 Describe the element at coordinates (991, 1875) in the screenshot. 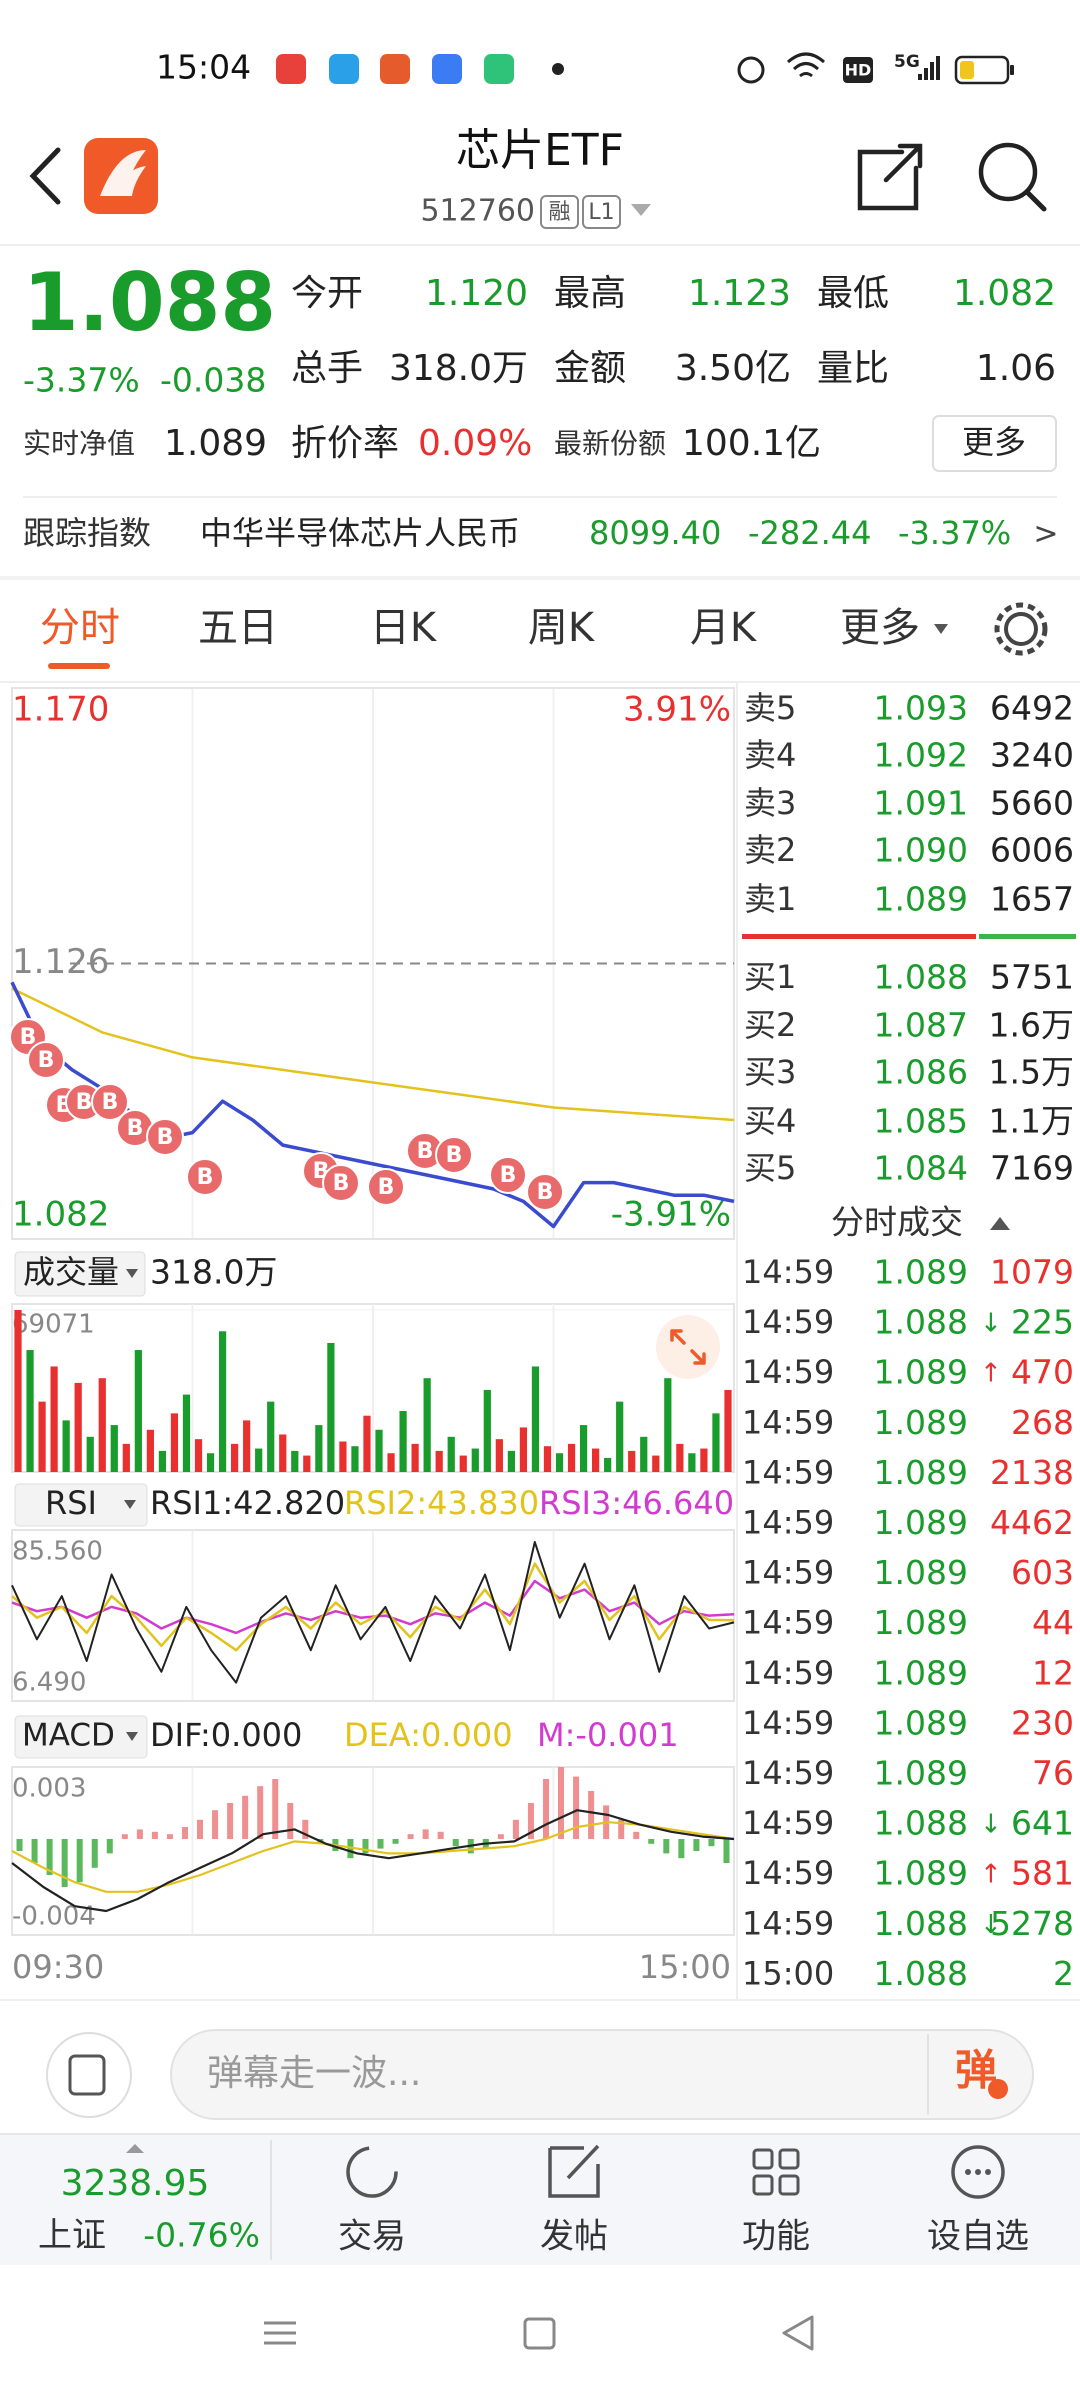

I see `trade-arrow: ↑` at that location.